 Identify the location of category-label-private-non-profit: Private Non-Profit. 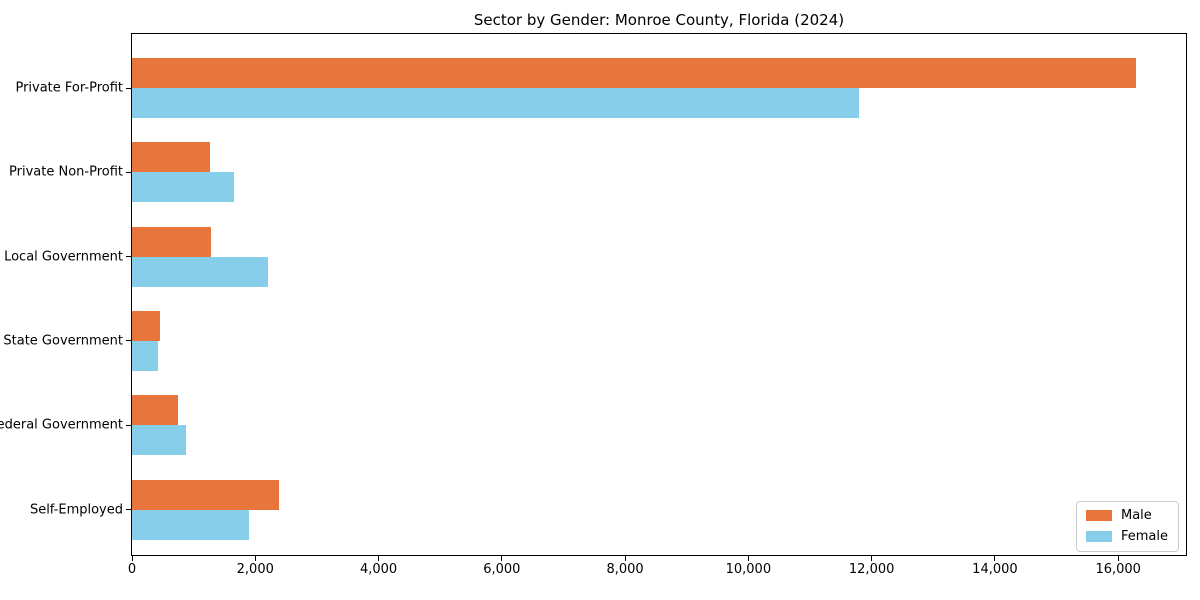
(66, 172).